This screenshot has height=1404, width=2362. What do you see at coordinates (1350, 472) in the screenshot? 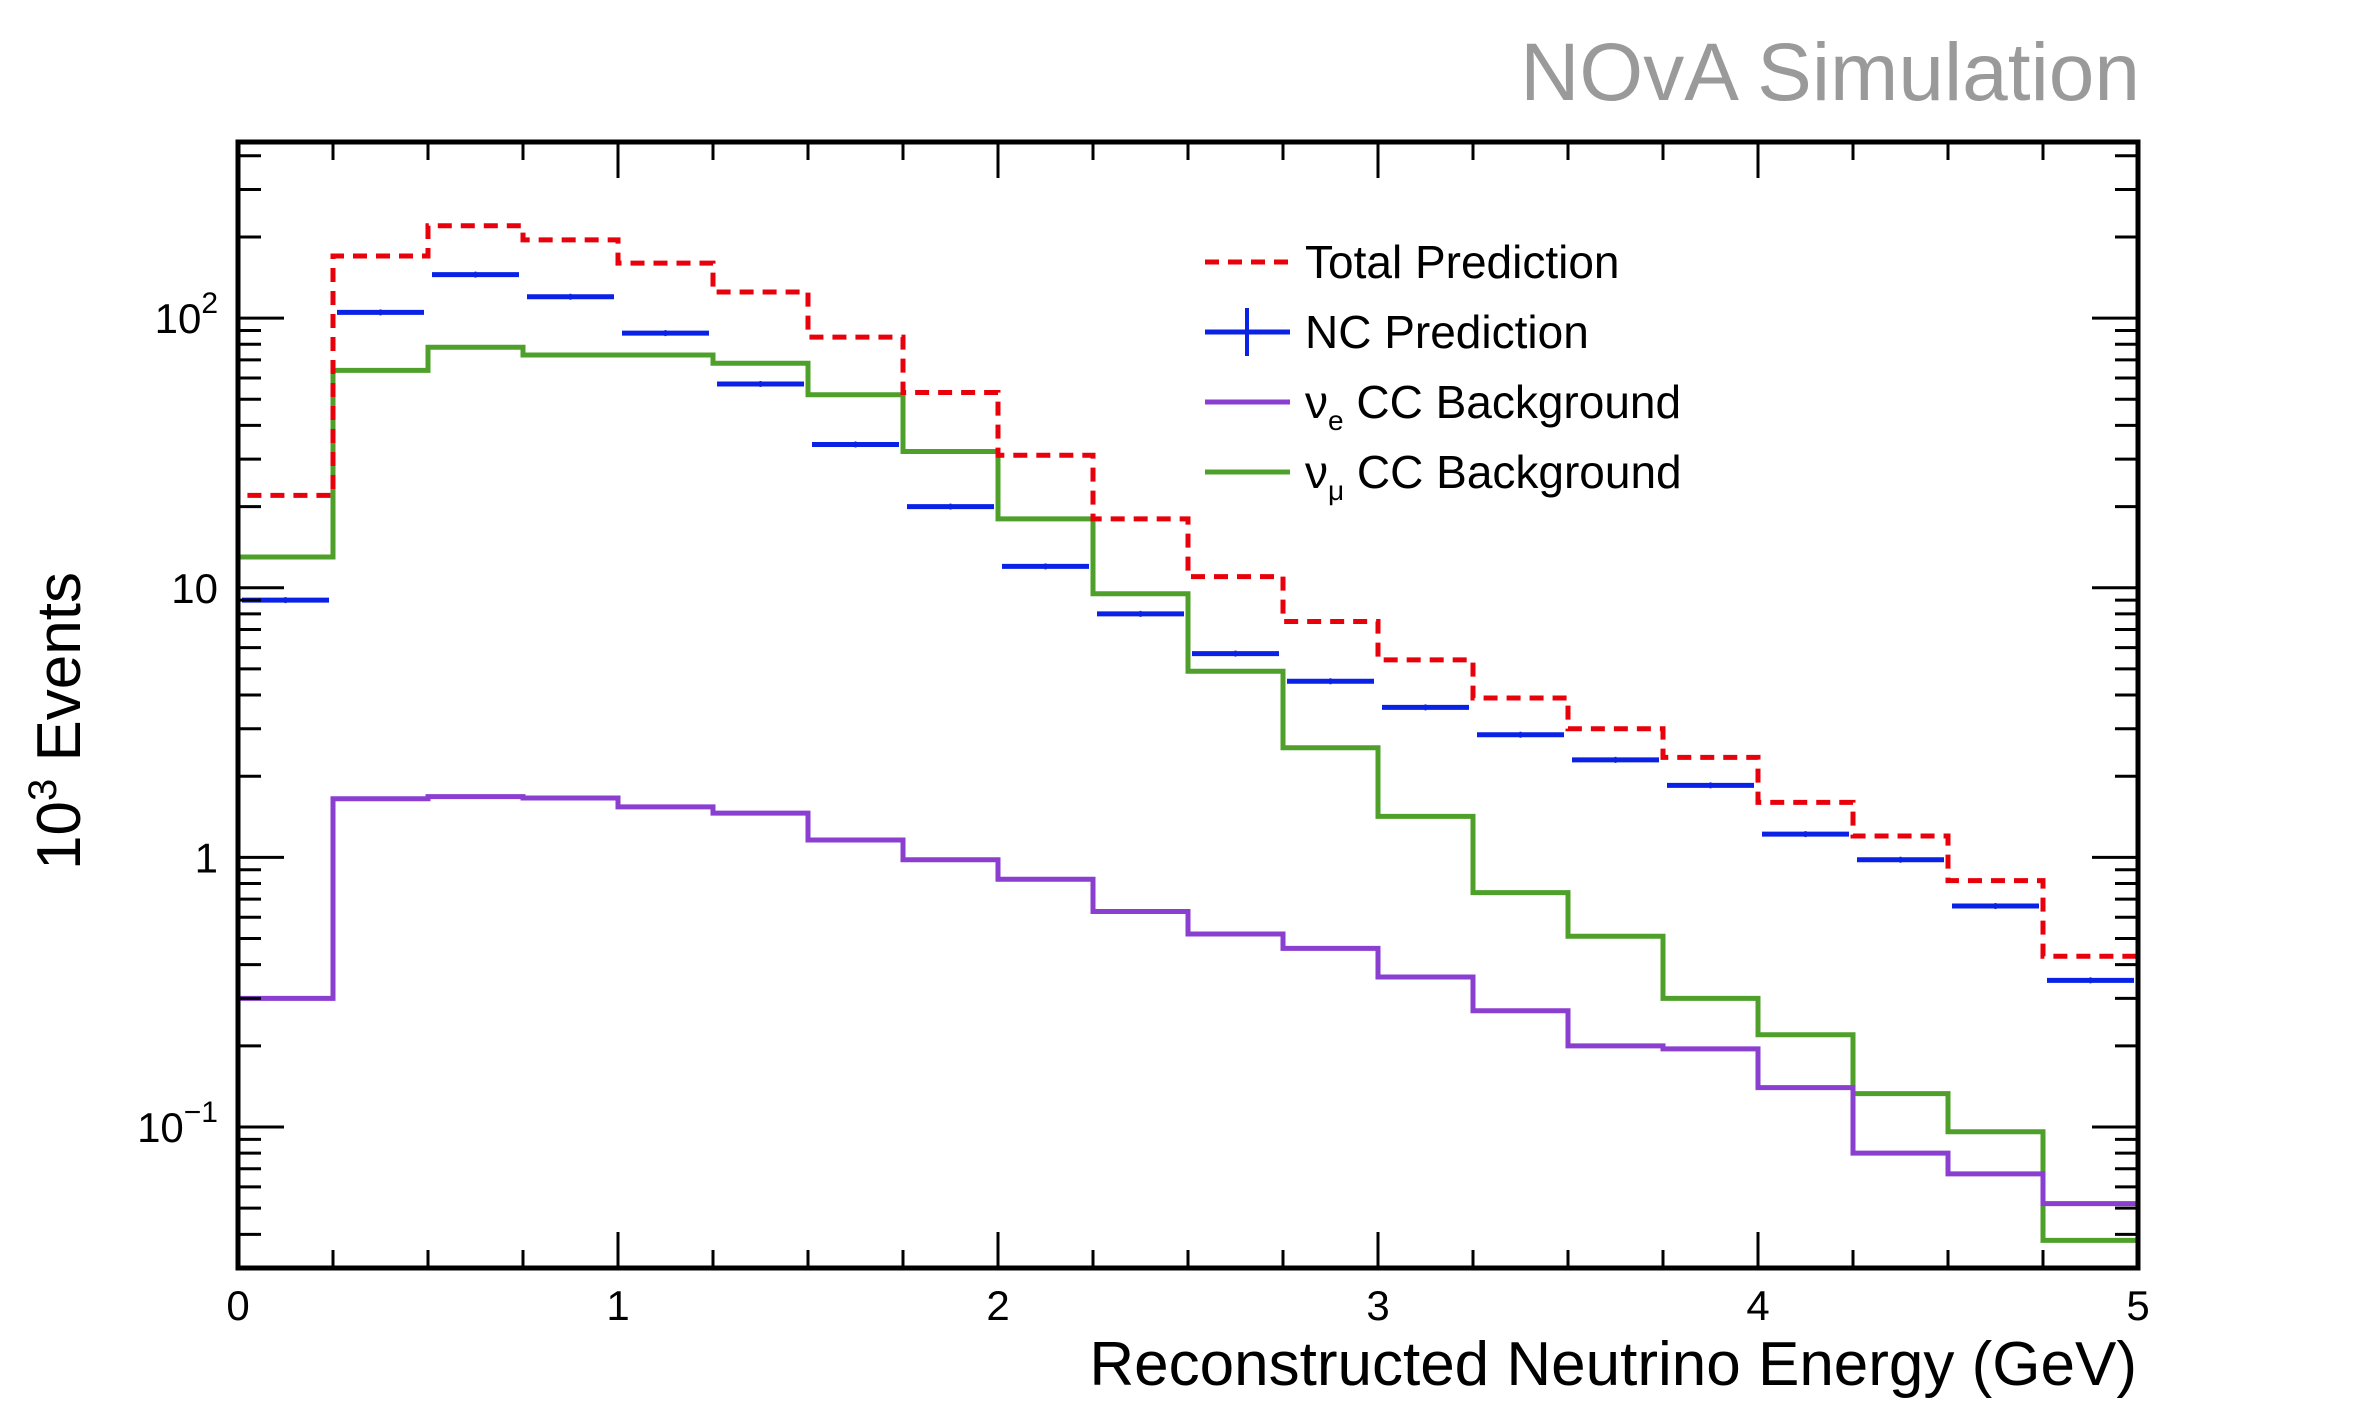
I see `legend-text-numu` at bounding box center [1350, 472].